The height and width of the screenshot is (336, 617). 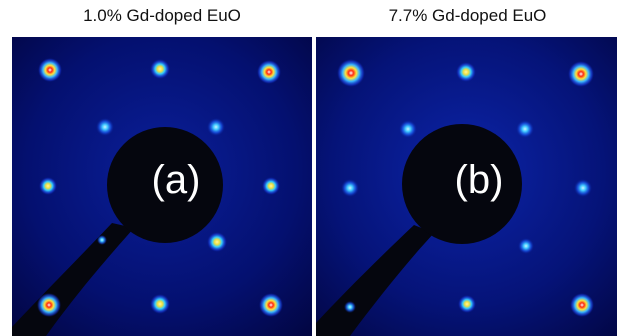 What do you see at coordinates (467, 15) in the screenshot?
I see `panel-b-title: 7.7% Gd-doped EuO` at bounding box center [467, 15].